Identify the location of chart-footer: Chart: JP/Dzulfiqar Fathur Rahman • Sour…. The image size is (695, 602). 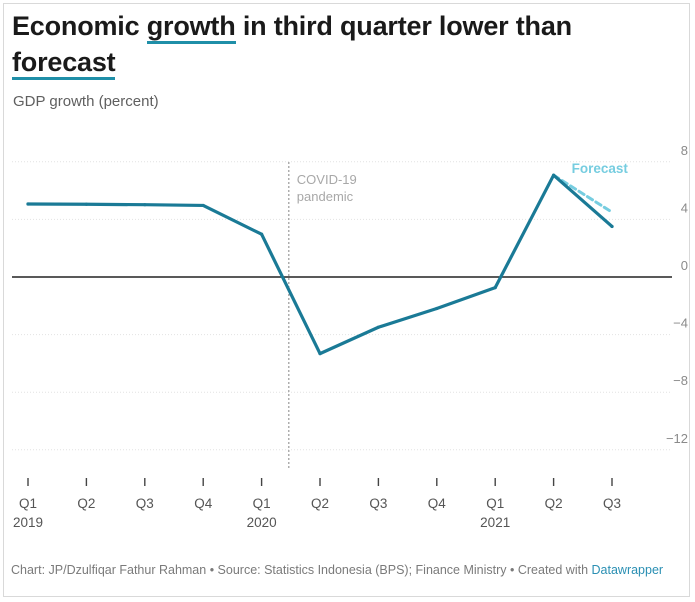
(348, 570).